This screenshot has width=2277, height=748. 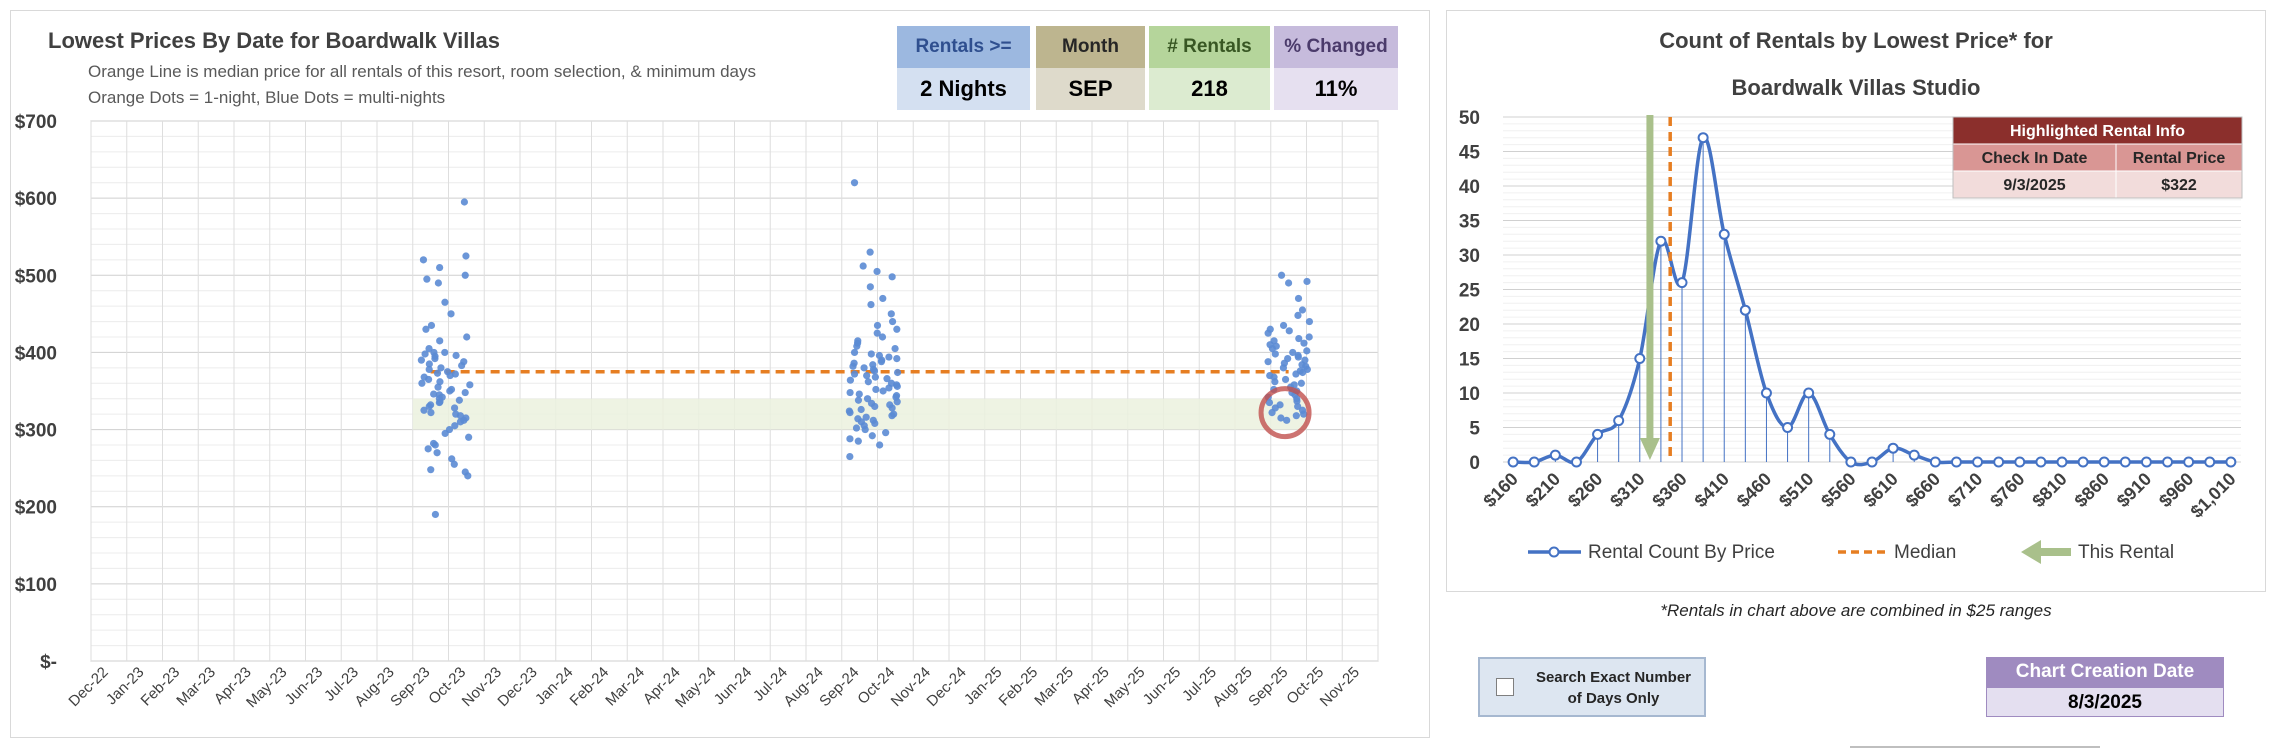 I want to click on creation-date-value: 8/3/2025, so click(x=2105, y=702).